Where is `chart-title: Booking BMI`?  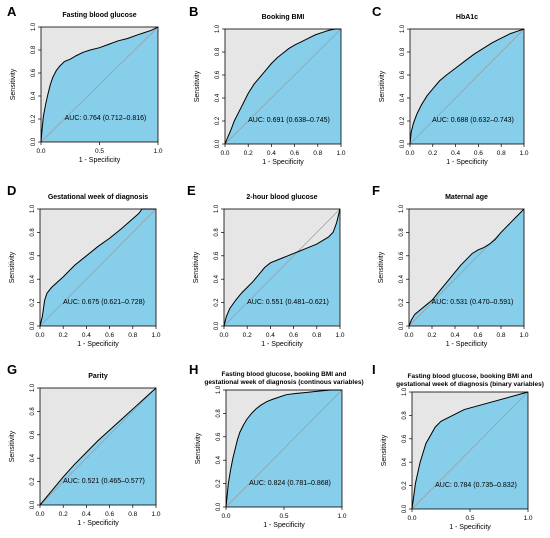
chart-title: Booking BMI is located at coordinates (283, 17).